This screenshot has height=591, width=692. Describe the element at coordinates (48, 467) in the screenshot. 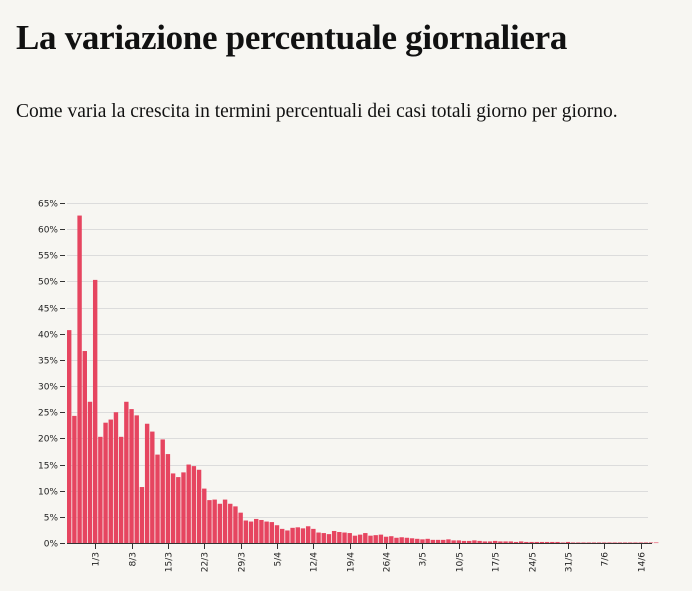

I see `y-tick-label: 15%` at that location.